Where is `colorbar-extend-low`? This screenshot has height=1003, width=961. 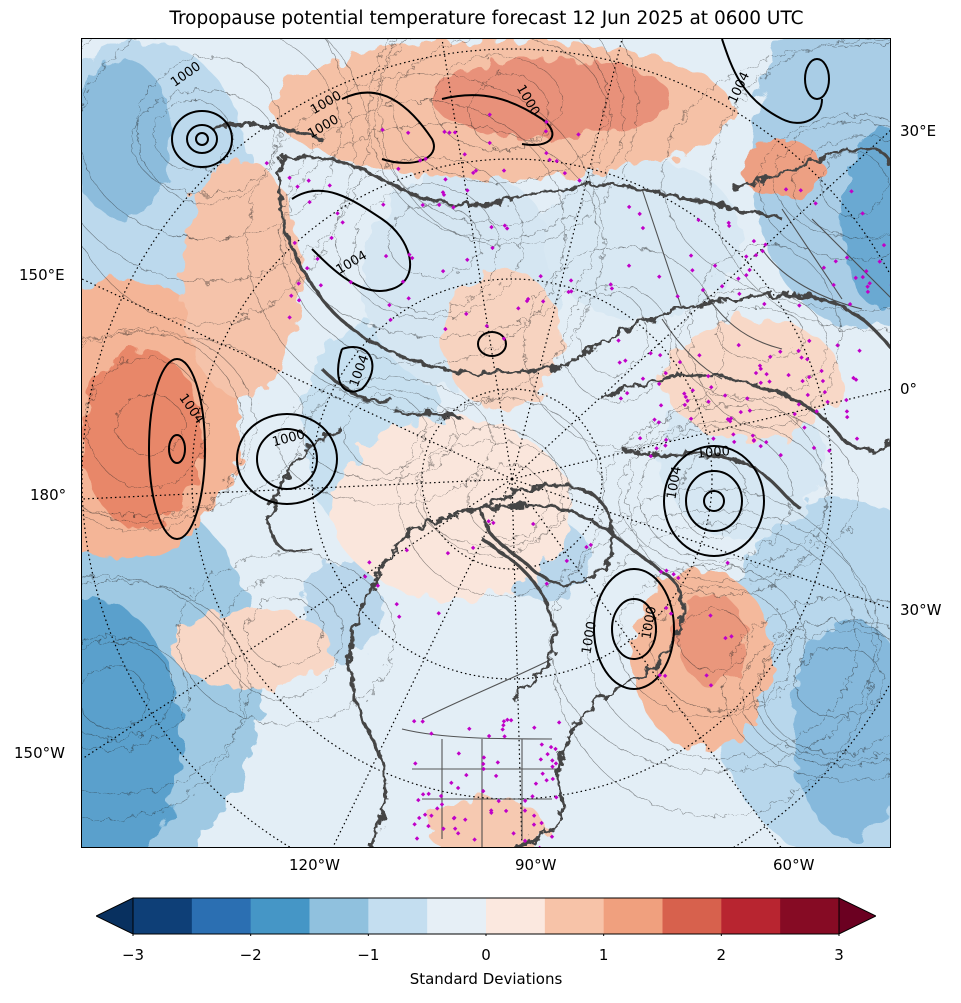 colorbar-extend-low is located at coordinates (115, 916).